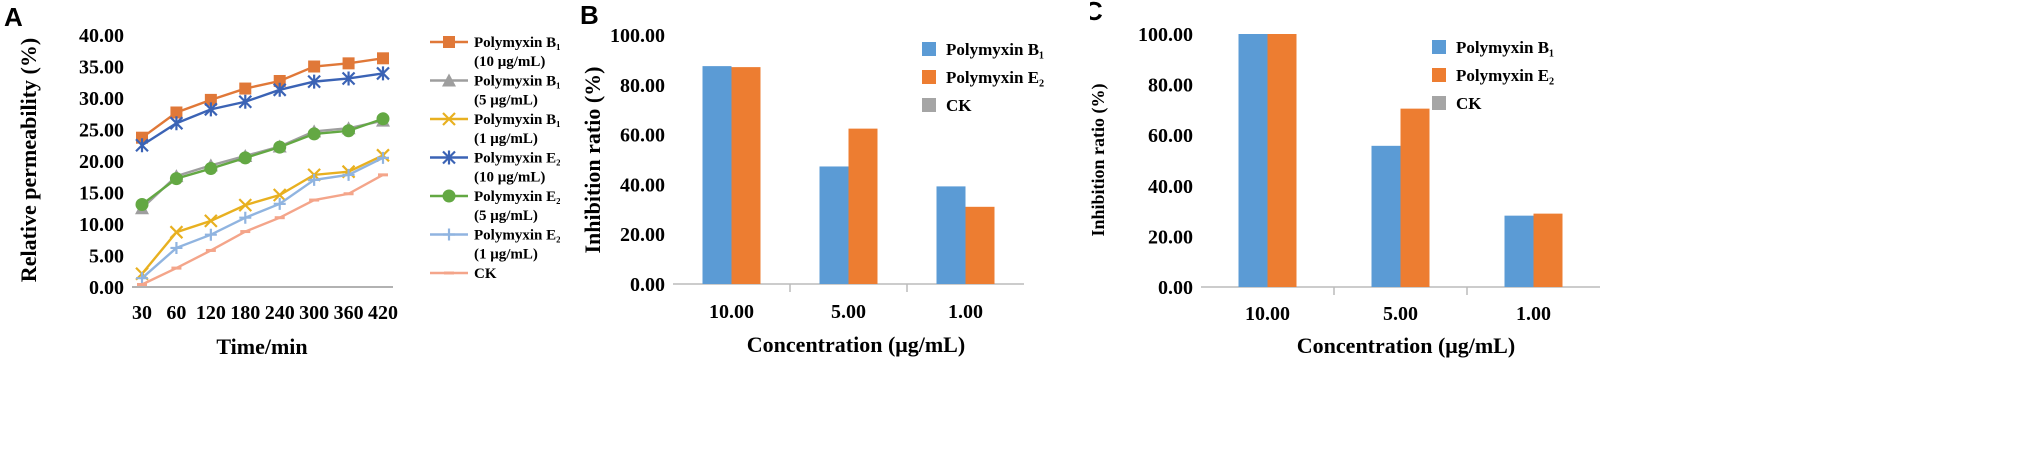 Image resolution: width=2032 pixels, height=461 pixels. I want to click on y-tick-label: 10.00, so click(101, 225).